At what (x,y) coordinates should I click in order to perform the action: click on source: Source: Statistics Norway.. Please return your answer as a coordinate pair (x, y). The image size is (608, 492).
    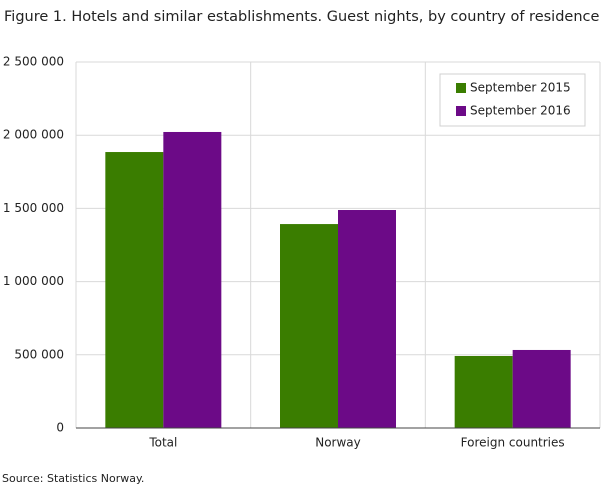
    Looking at the image, I should click on (73, 478).